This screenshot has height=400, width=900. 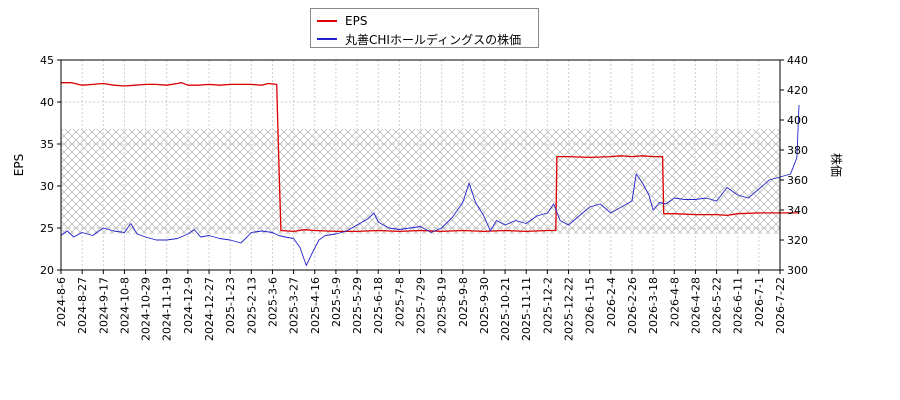 What do you see at coordinates (378, 305) in the screenshot?
I see `x-tick-label: 2025-6-18` at bounding box center [378, 305].